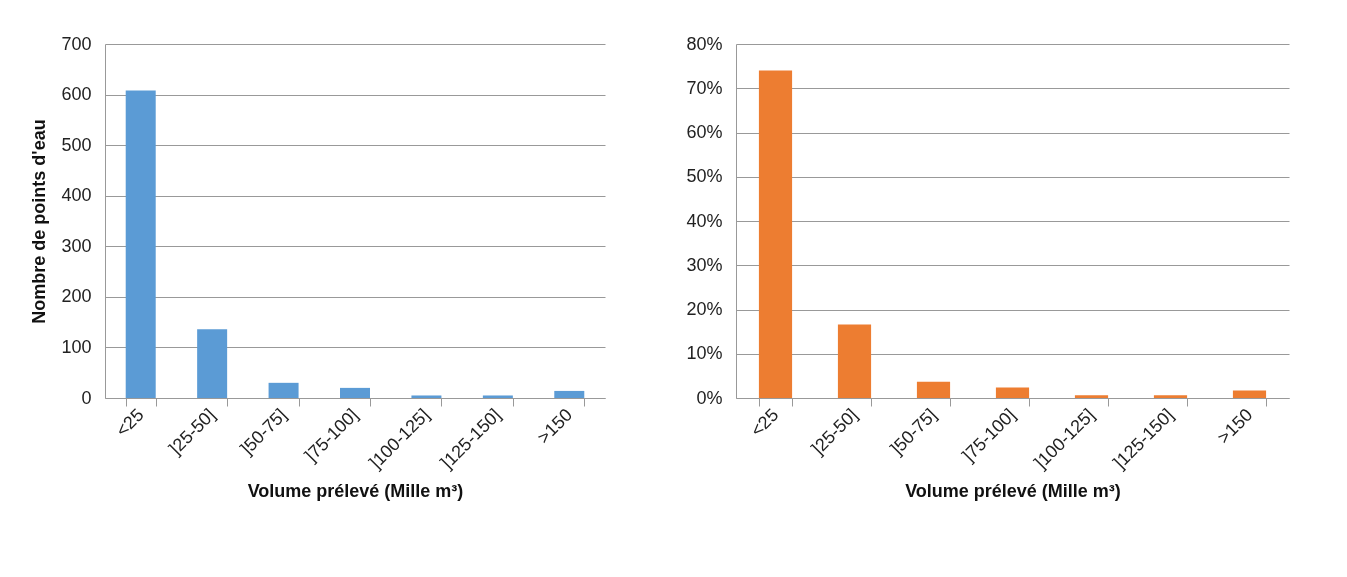 This screenshot has width=1347, height=577. What do you see at coordinates (76, 346) in the screenshot?
I see `y-tick-label: 100` at bounding box center [76, 346].